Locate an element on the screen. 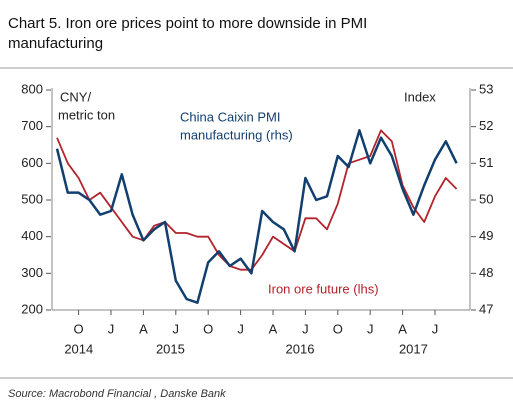 Image resolution: width=513 pixels, height=416 pixels. y-tick-label: 800 is located at coordinates (32, 88).